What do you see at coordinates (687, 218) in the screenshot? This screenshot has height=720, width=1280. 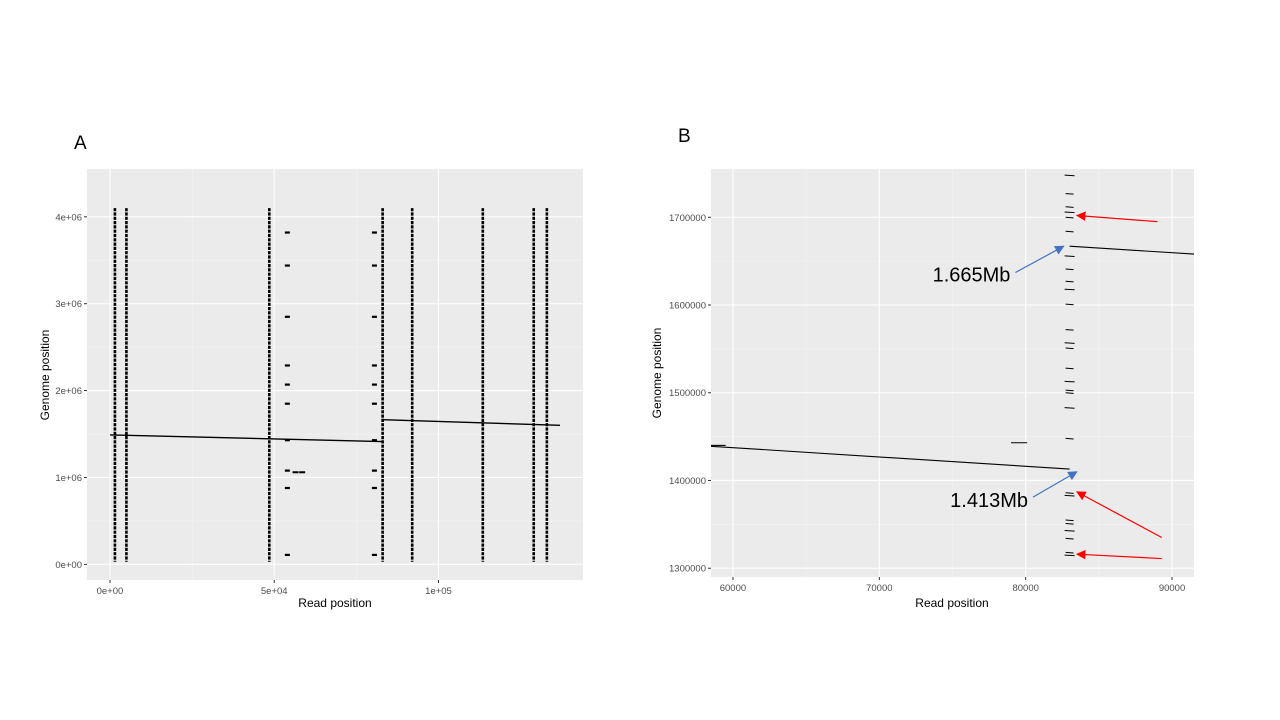 I see `panel-b-y-tick-label: 1700000` at bounding box center [687, 218].